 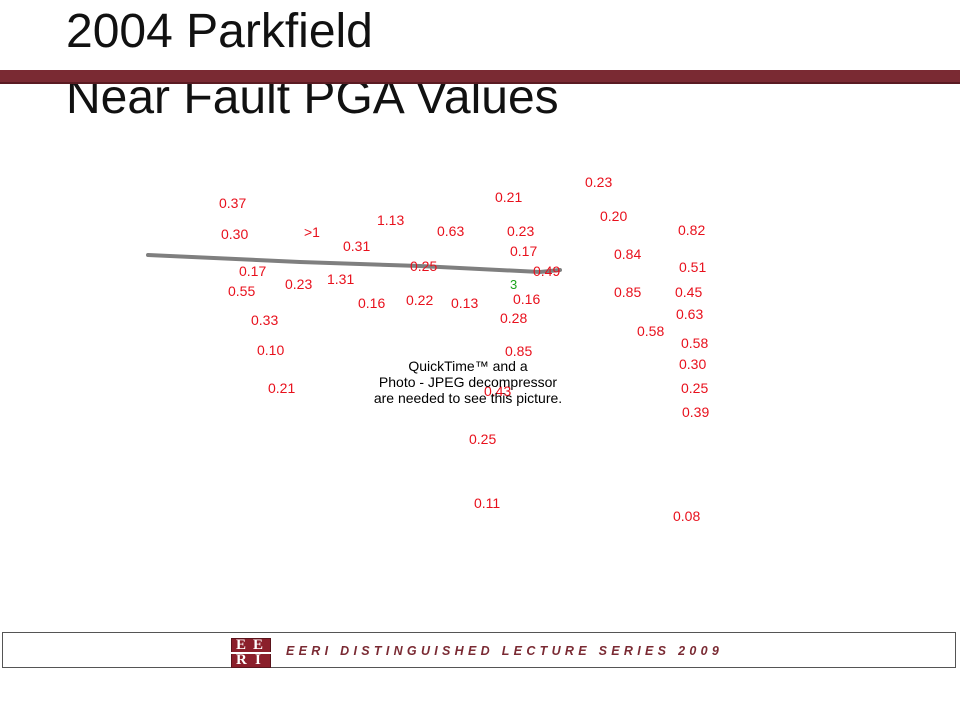 What do you see at coordinates (689, 292) in the screenshot?
I see `pga-label: 0.45` at bounding box center [689, 292].